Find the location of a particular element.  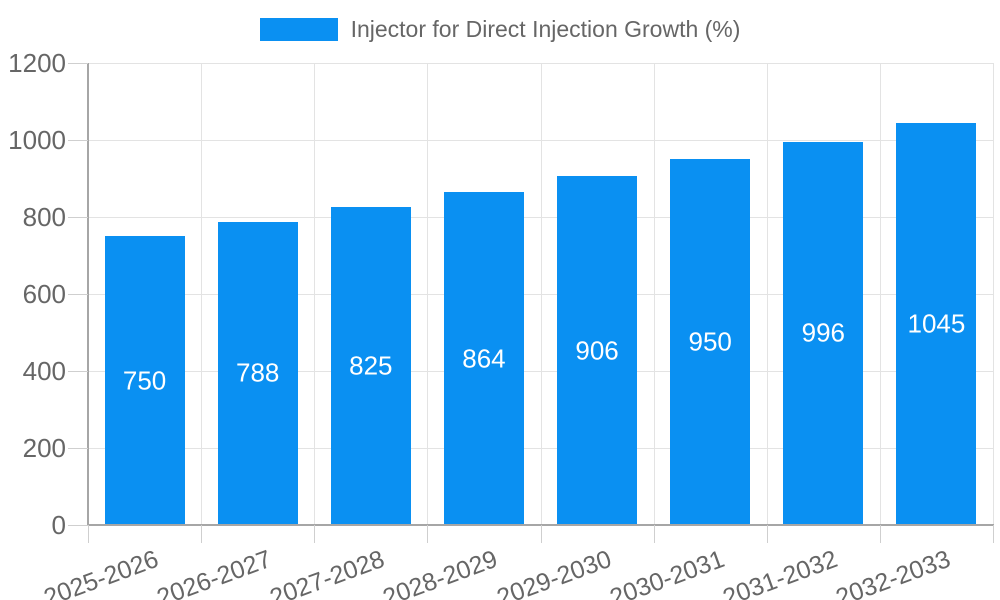

legend-swatch is located at coordinates (298, 29).